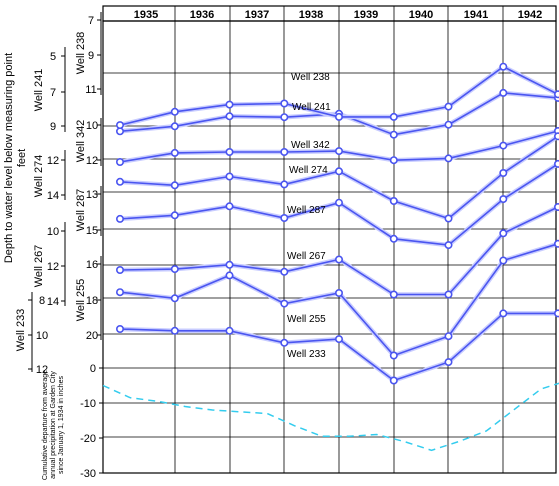 This screenshot has width=559, height=486. Describe the element at coordinates (421, 15) in the screenshot. I see `year-label: 1940` at that location.